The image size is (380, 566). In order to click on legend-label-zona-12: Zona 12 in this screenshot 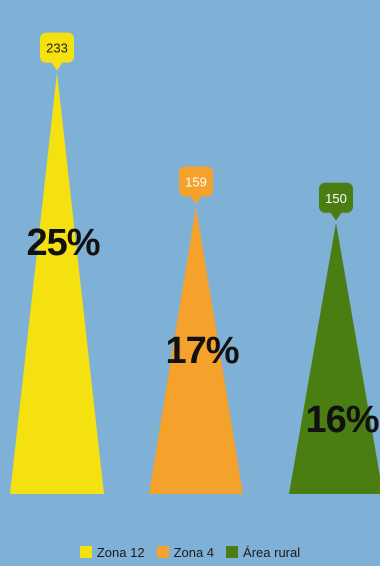, I will do `click(120, 552)`.